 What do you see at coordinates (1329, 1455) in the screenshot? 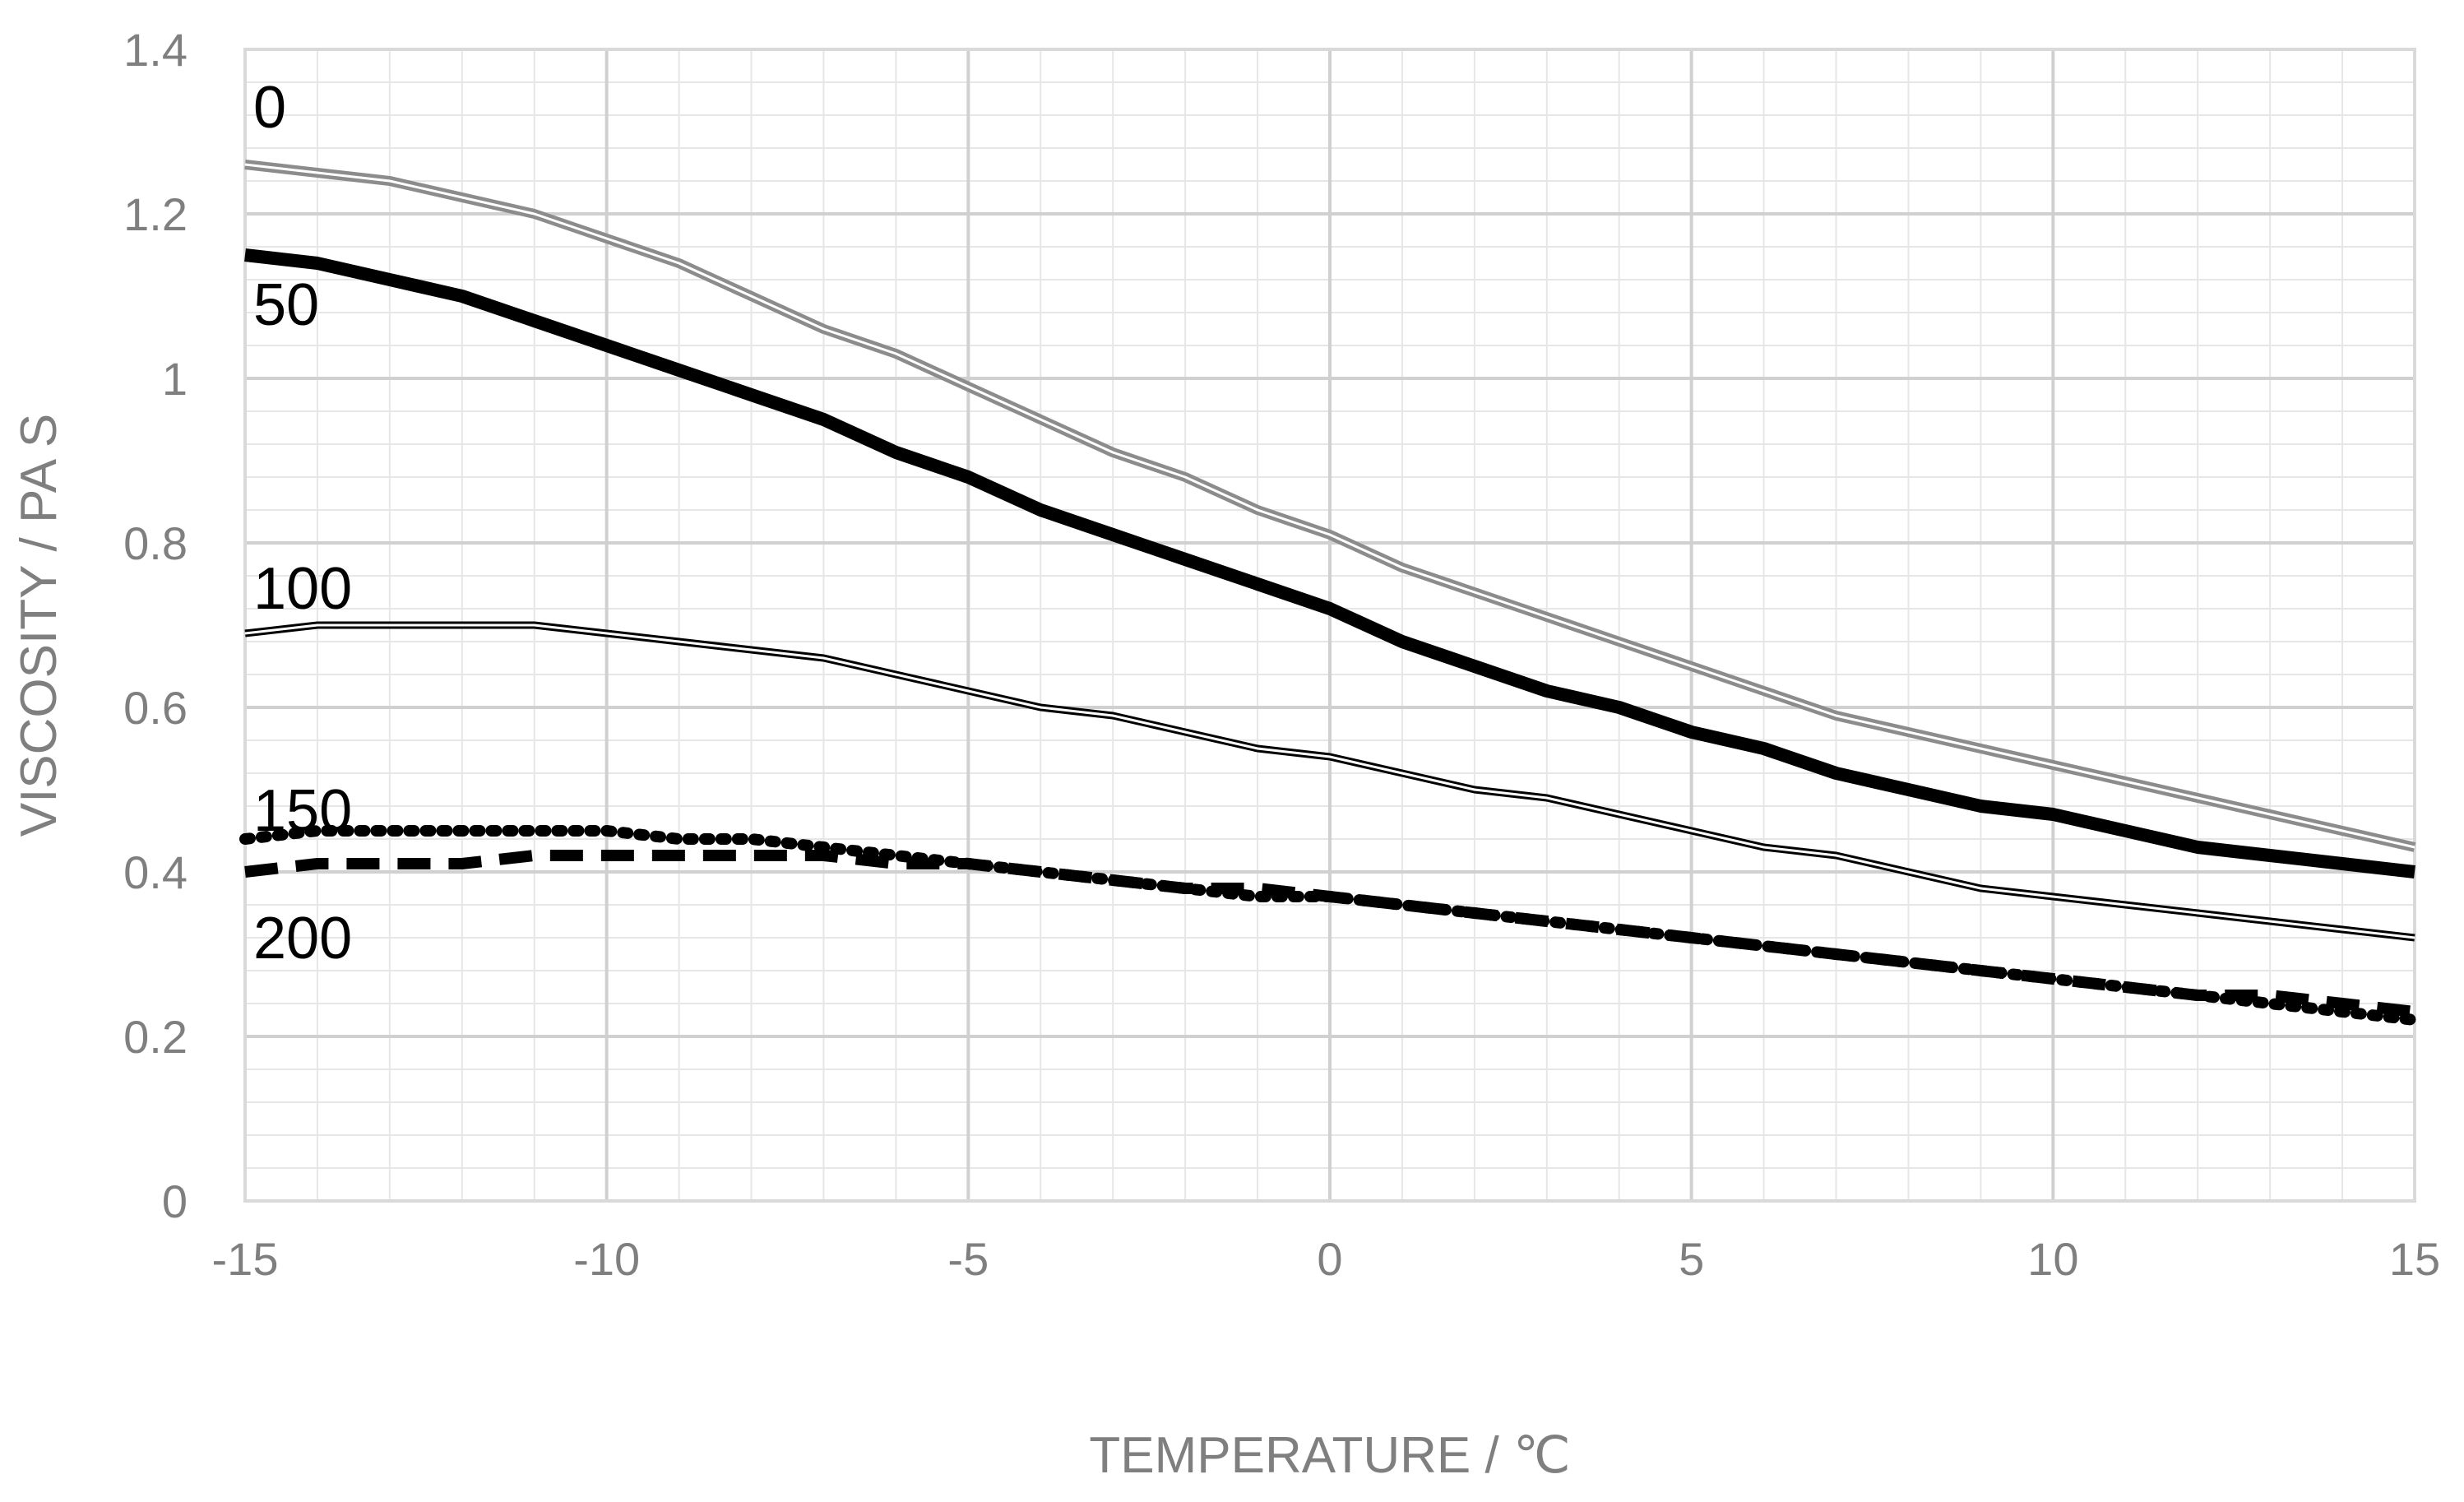
I see `x-axis-title: TEMPERATURE / ℃` at bounding box center [1329, 1455].